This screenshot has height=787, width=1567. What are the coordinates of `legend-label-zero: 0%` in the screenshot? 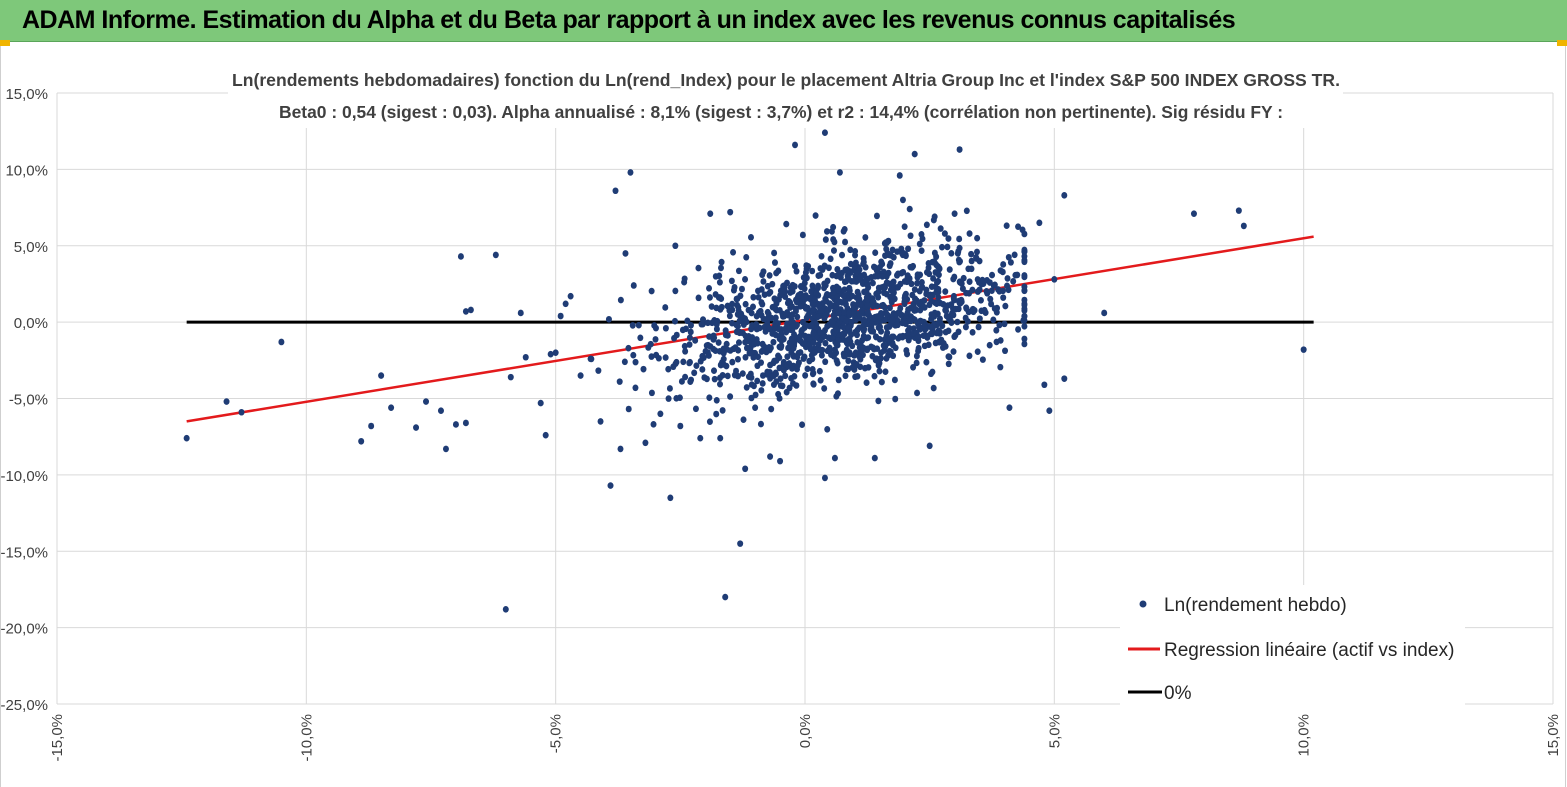 It's located at (1178, 693).